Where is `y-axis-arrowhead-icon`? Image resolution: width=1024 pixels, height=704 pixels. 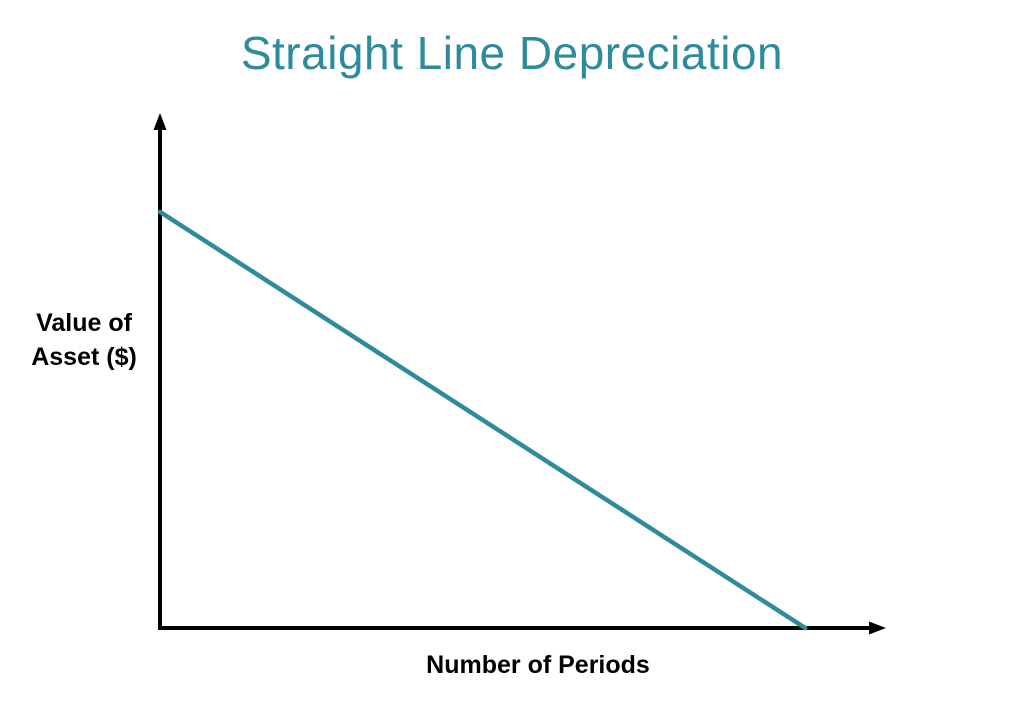 y-axis-arrowhead-icon is located at coordinates (160, 121).